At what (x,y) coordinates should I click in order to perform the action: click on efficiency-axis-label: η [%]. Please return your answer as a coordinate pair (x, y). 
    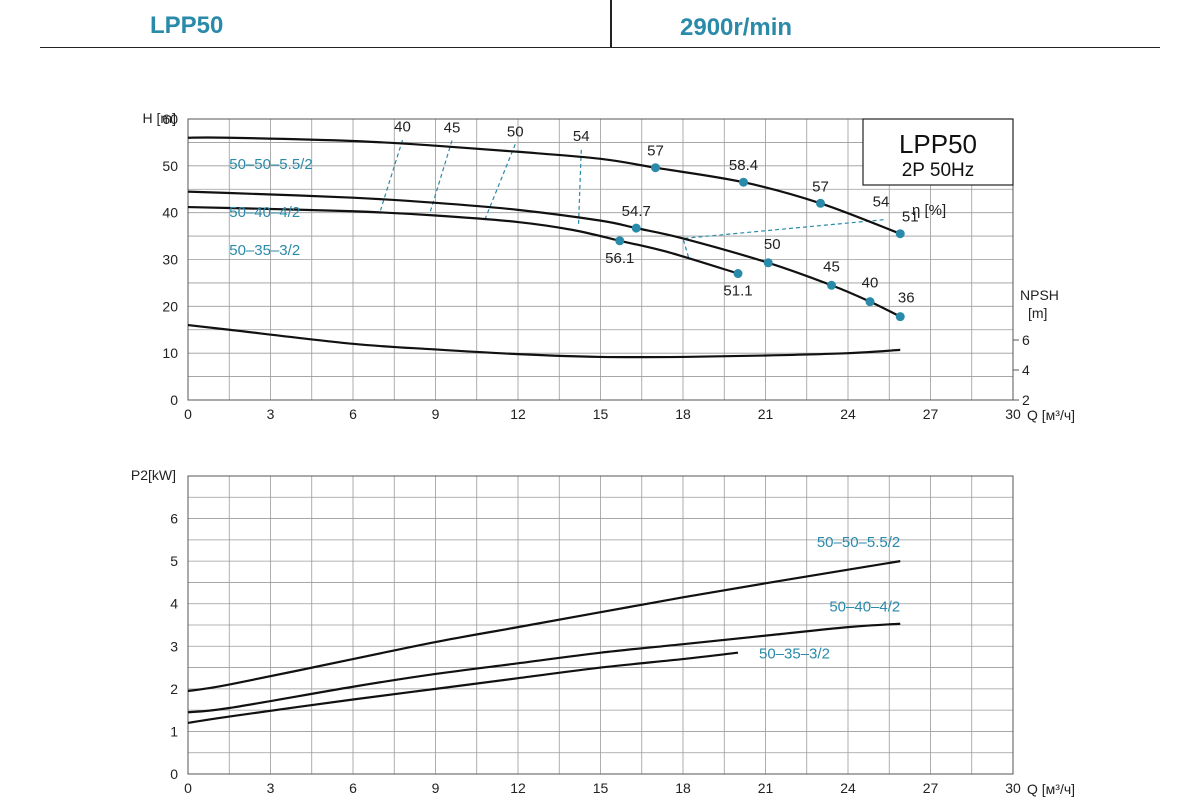
    Looking at the image, I should click on (929, 210).